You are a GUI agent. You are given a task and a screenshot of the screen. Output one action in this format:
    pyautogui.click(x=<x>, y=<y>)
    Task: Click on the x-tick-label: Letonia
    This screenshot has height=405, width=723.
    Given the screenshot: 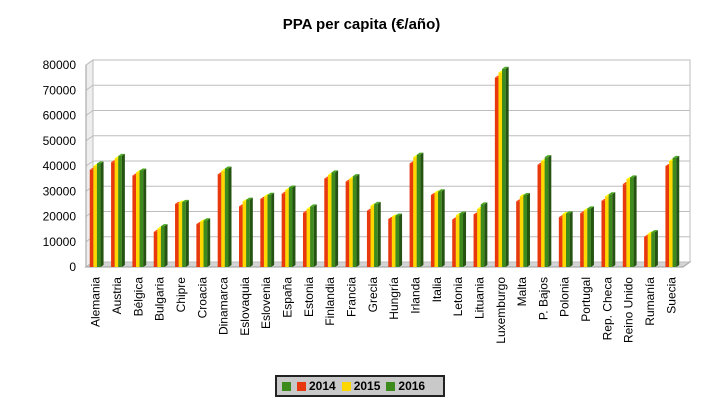 What is the action you would take?
    pyautogui.click(x=458, y=297)
    